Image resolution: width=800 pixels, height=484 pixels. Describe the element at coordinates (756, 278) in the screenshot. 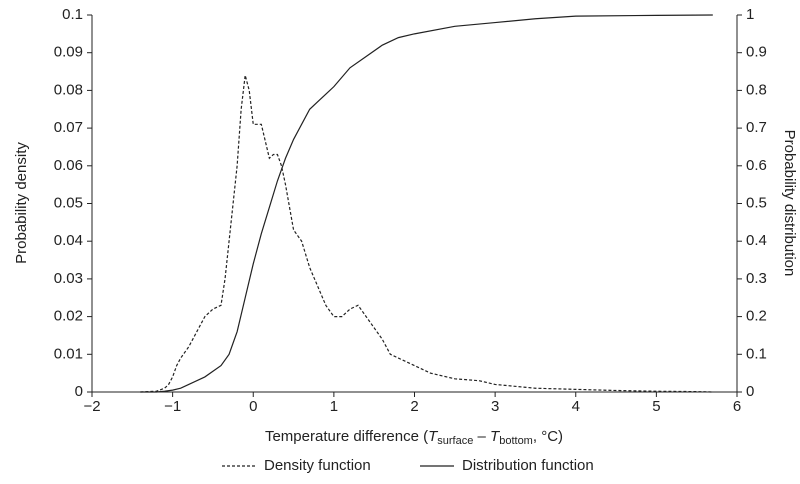

I see `y2-tick-label: 0.3` at that location.